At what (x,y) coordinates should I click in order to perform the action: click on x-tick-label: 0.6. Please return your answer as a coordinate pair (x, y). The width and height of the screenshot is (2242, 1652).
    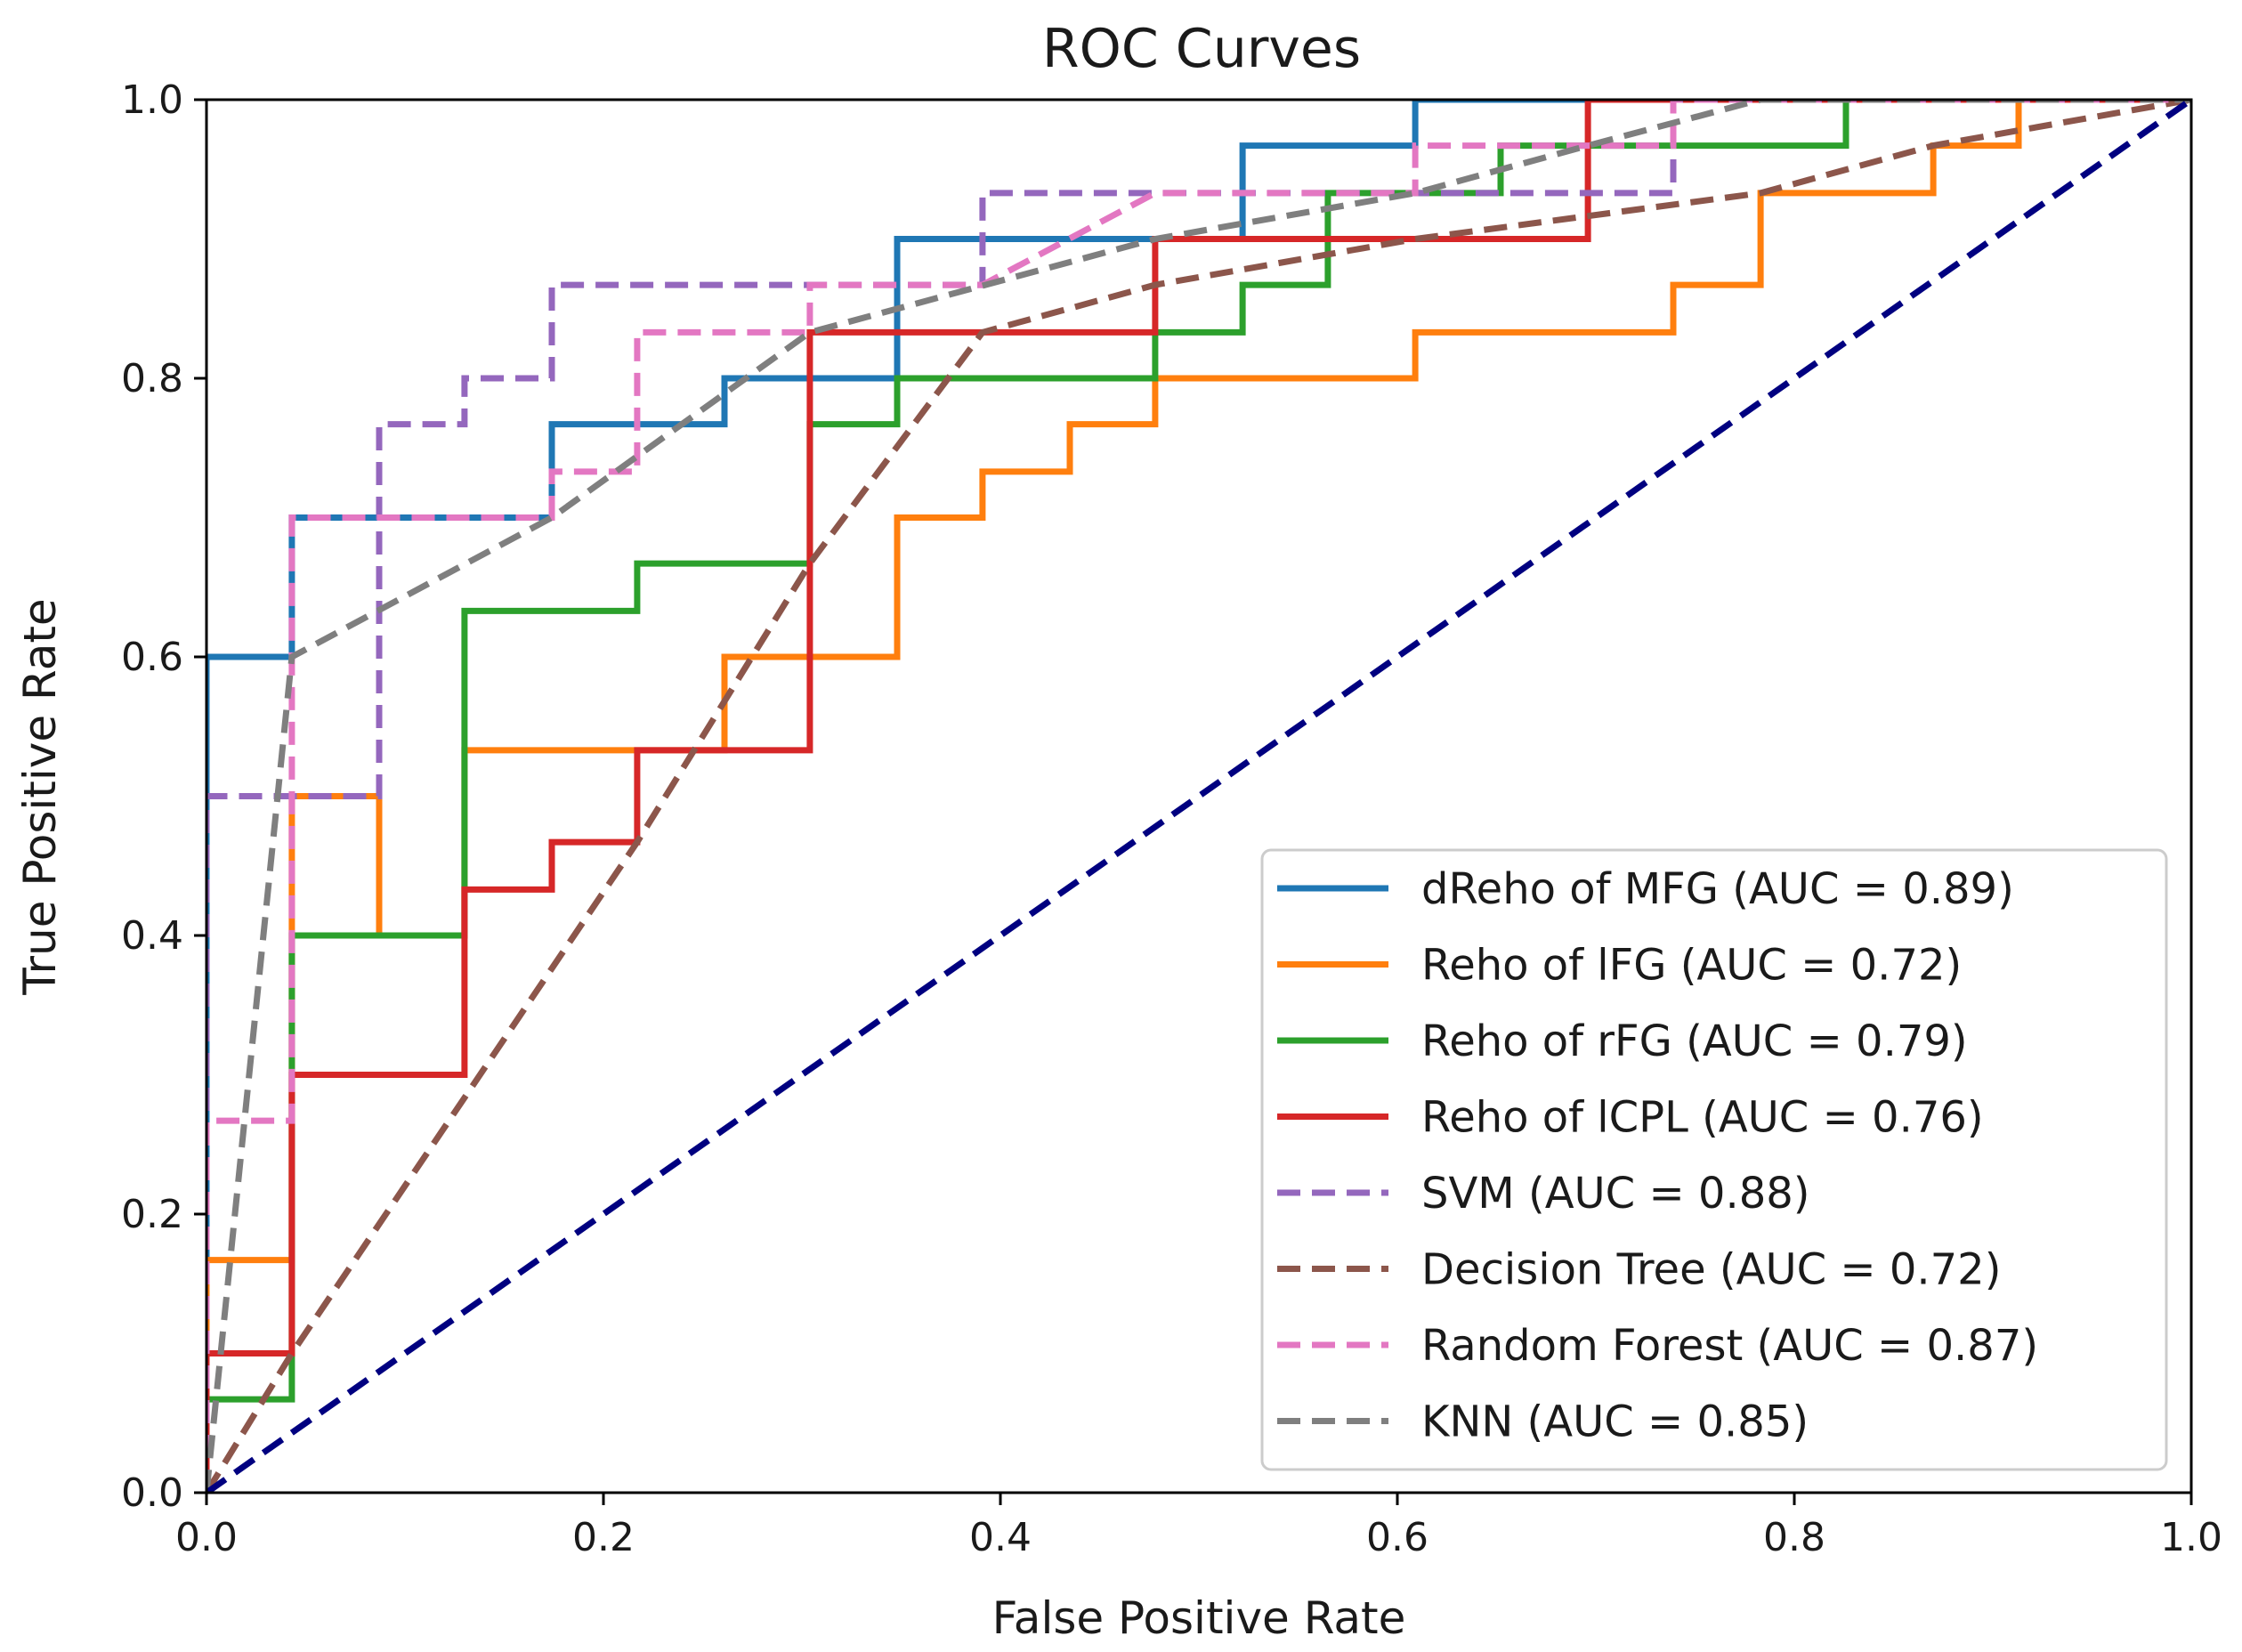
    Looking at the image, I should click on (1397, 1537).